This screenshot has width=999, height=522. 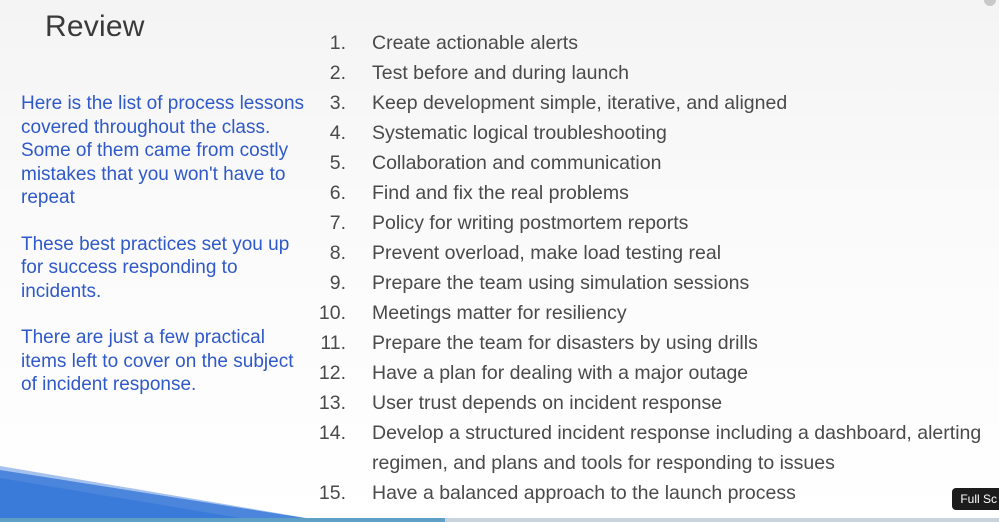 I want to click on list-item-text: User trust depends on incident response, so click(x=547, y=403).